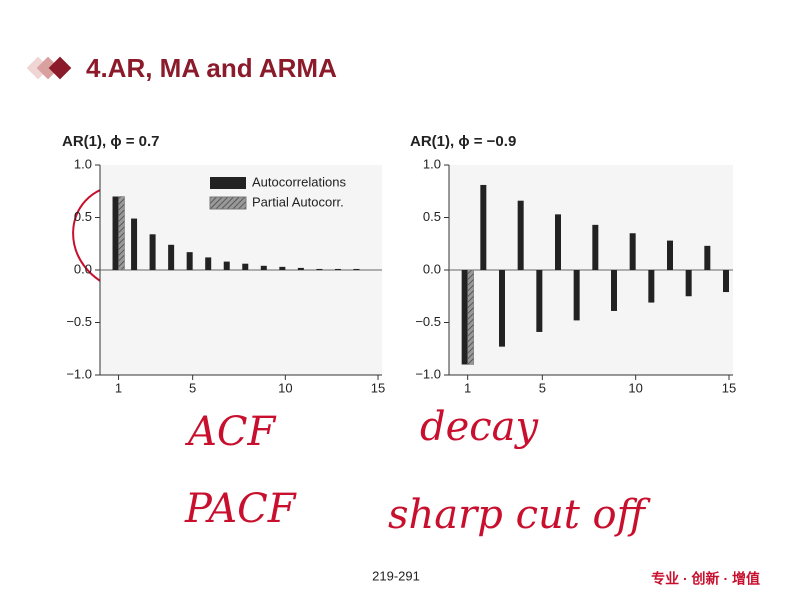 The height and width of the screenshot is (600, 800). I want to click on slogan: 专业 · 创新 · 增值, so click(705, 579).